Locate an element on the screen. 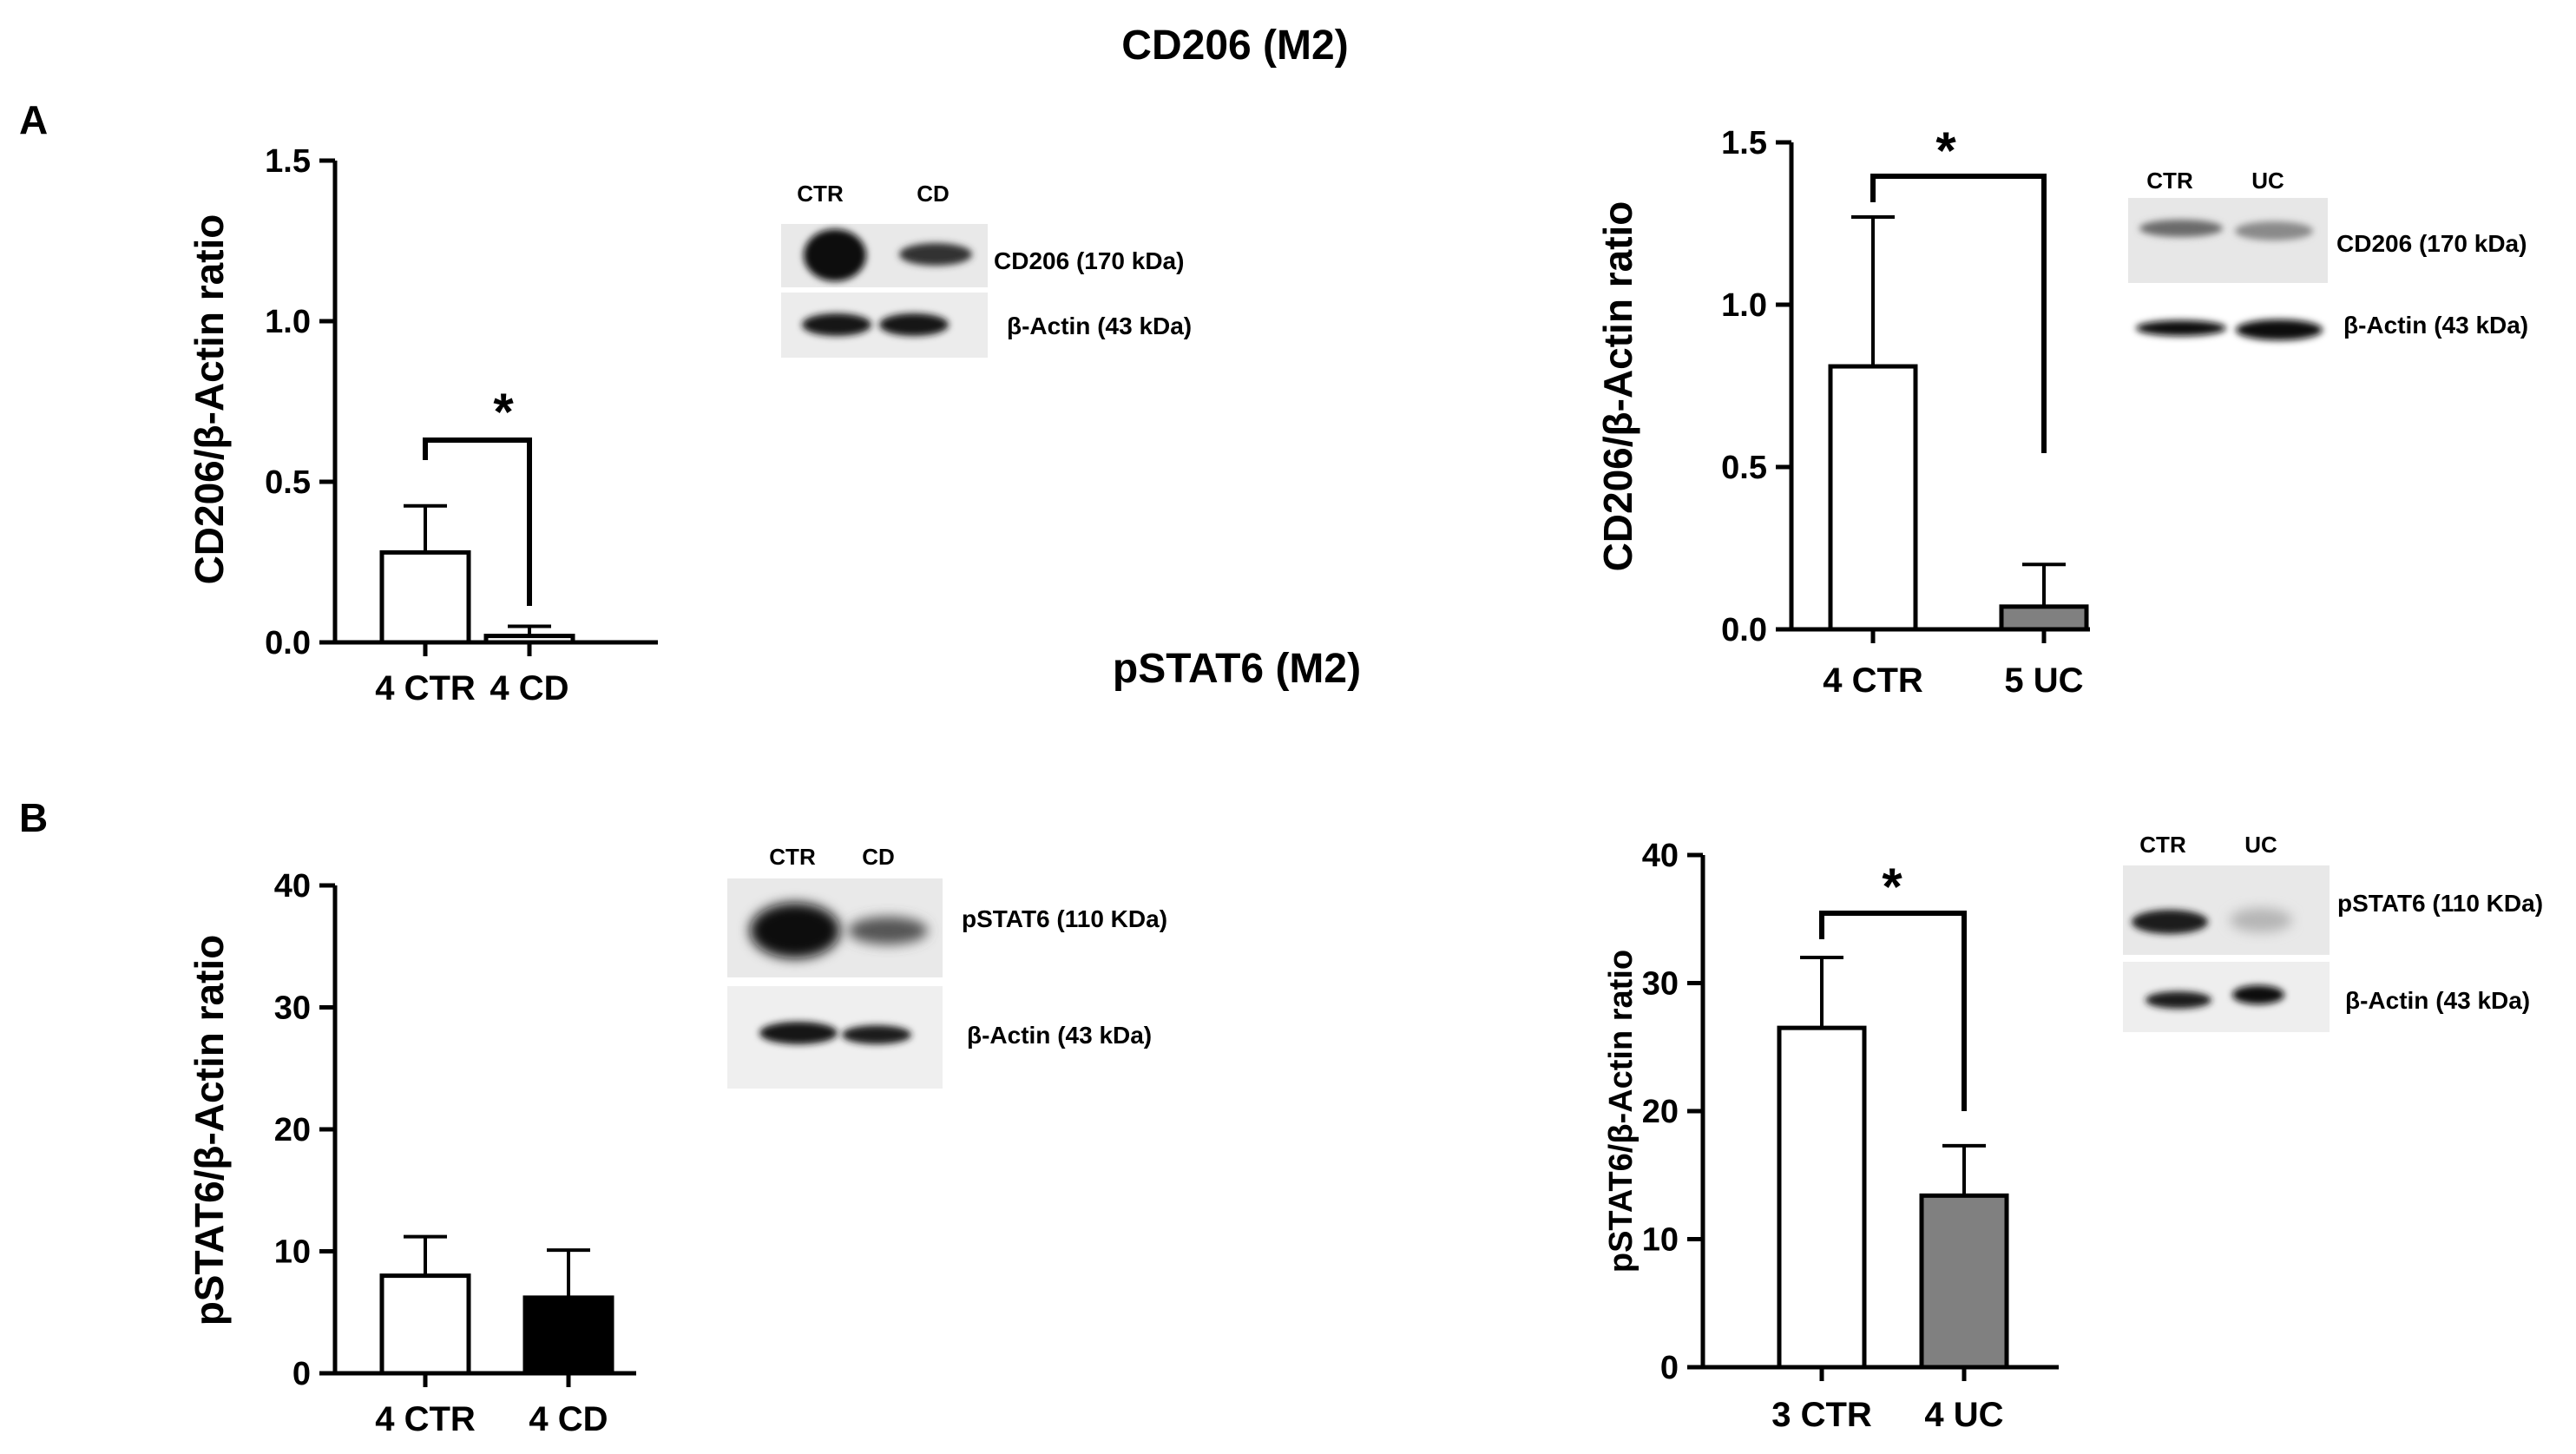 Image resolution: width=2576 pixels, height=1454 pixels. title-cd206: CD206 (M2) is located at coordinates (1234, 46).